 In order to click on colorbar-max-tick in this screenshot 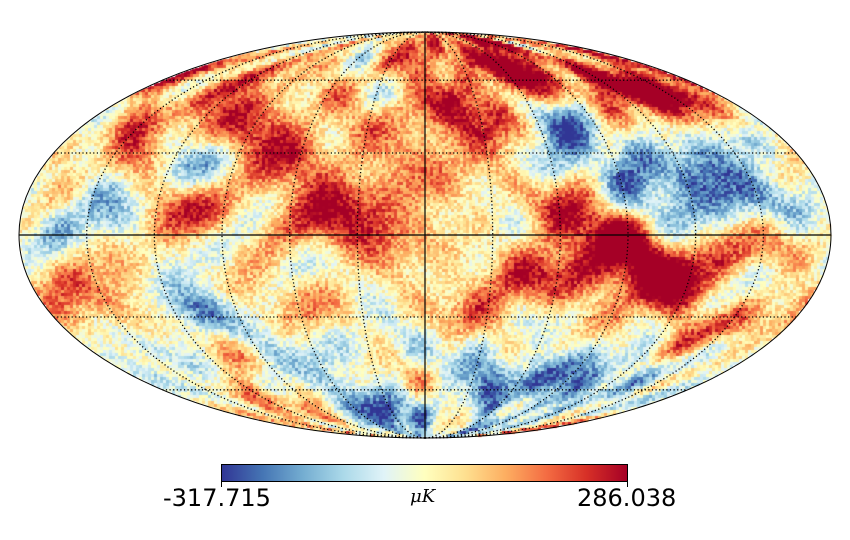, I will do `click(627, 484)`.